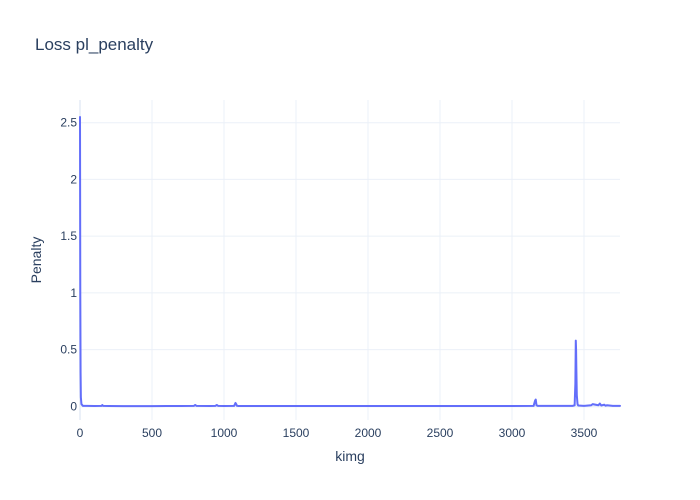 This screenshot has height=500, width=700. I want to click on x-axis-title: kimg, so click(350, 456).